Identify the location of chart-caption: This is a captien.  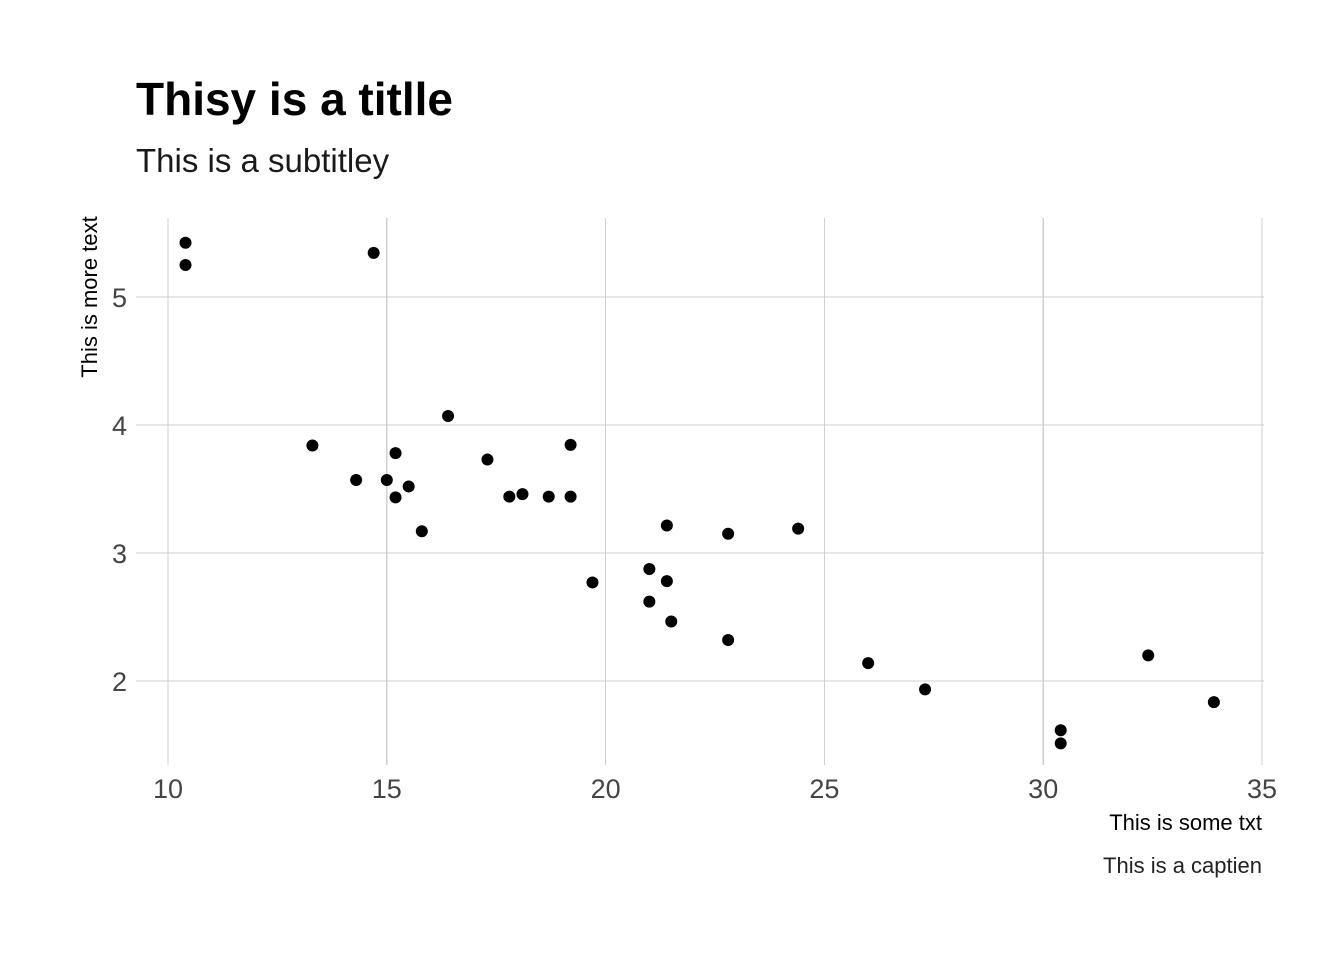
(1182, 865).